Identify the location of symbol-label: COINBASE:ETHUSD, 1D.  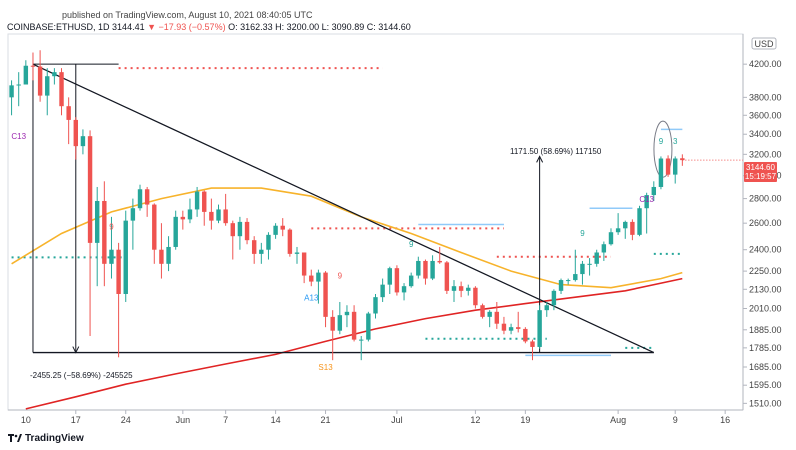
(58, 27).